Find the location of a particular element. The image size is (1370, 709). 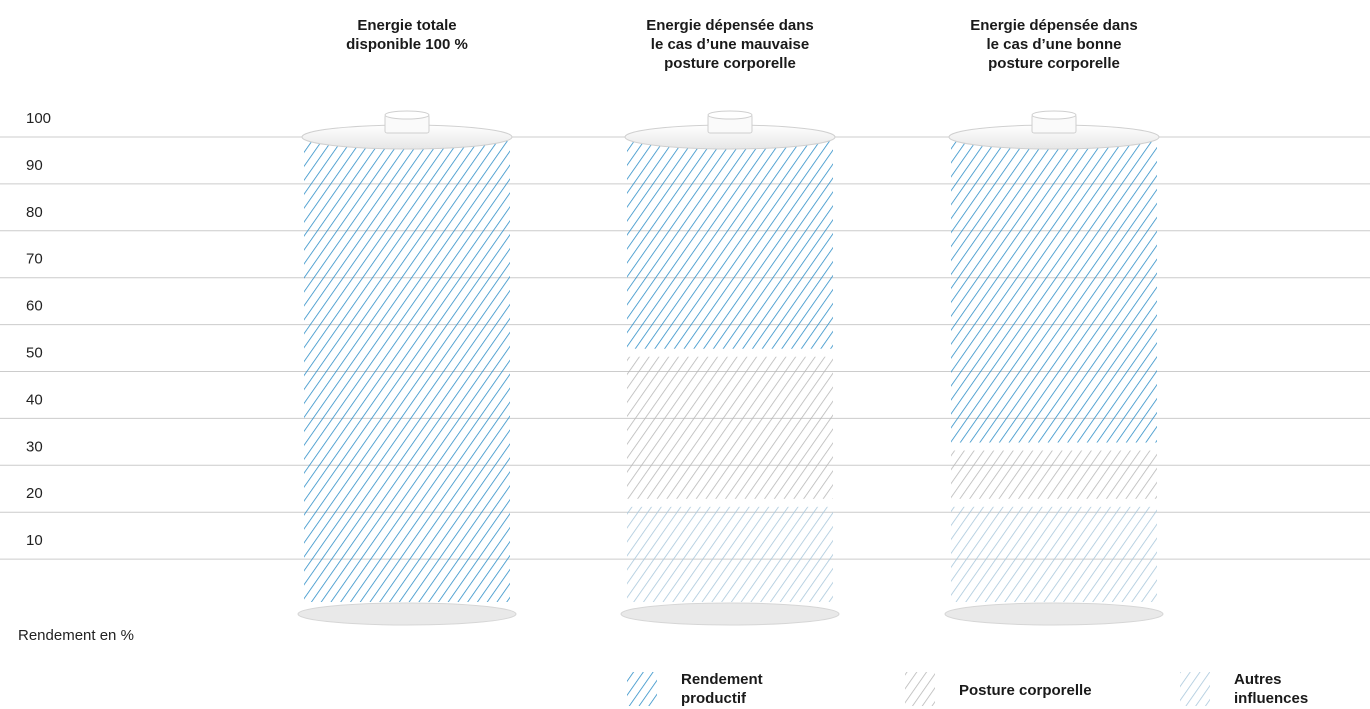

column-title: Energie totale disponible 100 % is located at coordinates (407, 35).